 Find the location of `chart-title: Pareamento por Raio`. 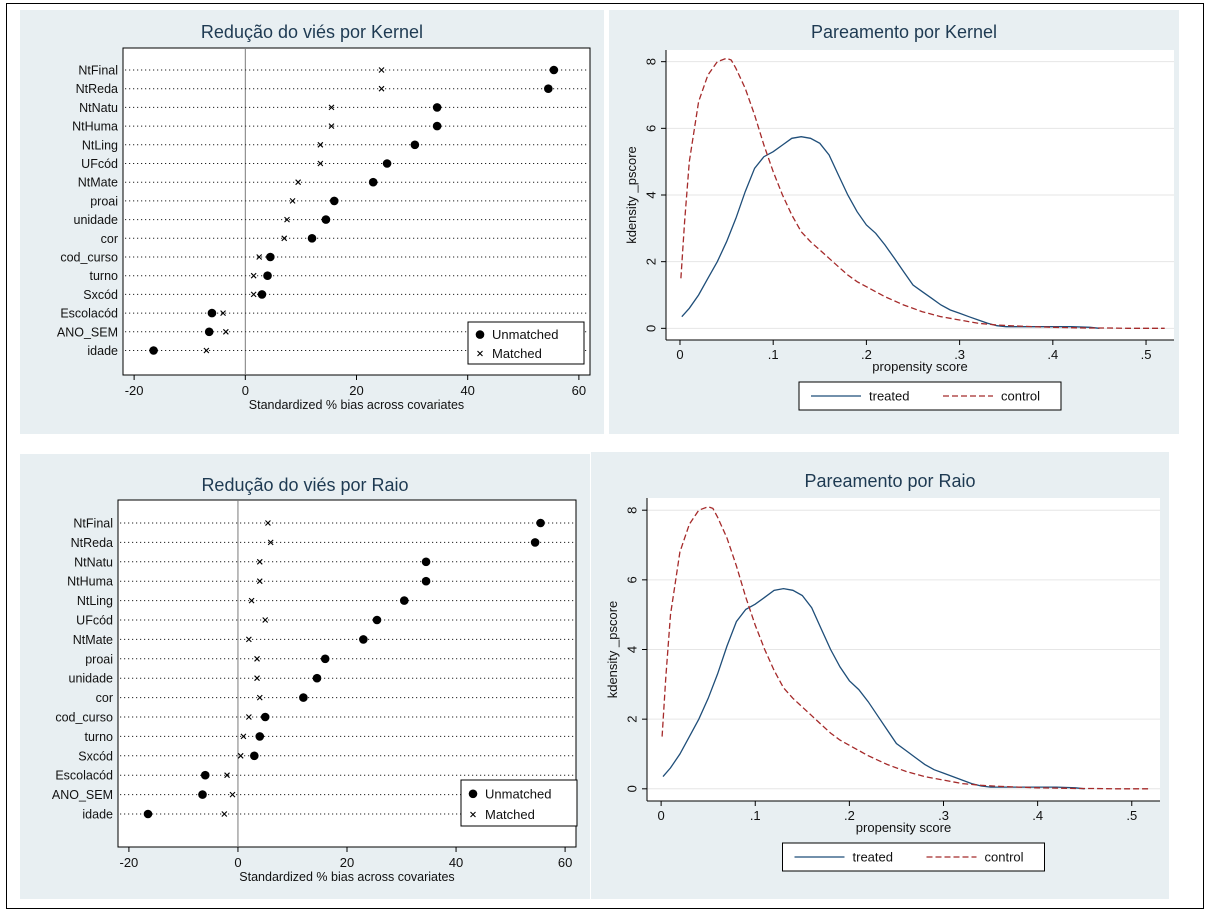

chart-title: Pareamento por Raio is located at coordinates (889, 481).